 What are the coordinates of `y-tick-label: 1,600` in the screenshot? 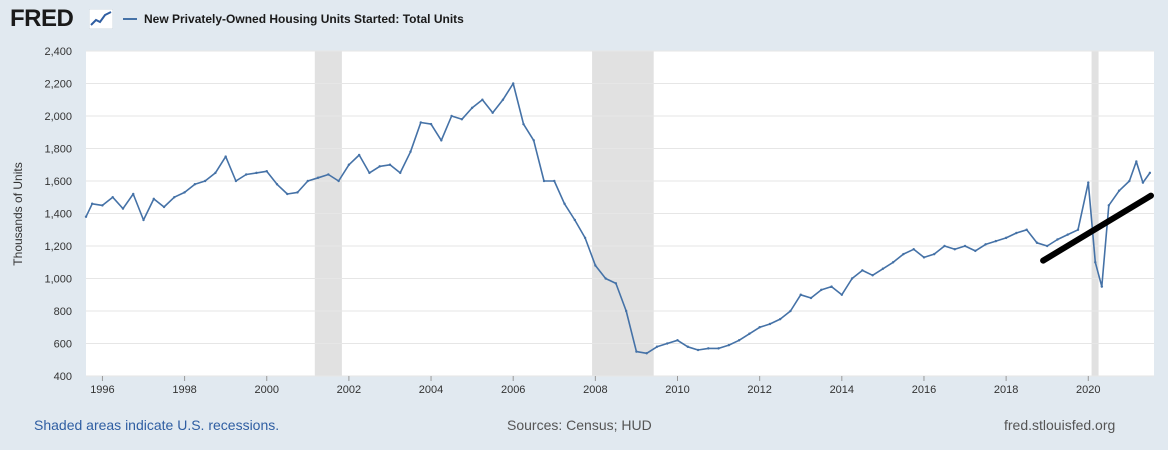 It's located at (58, 182).